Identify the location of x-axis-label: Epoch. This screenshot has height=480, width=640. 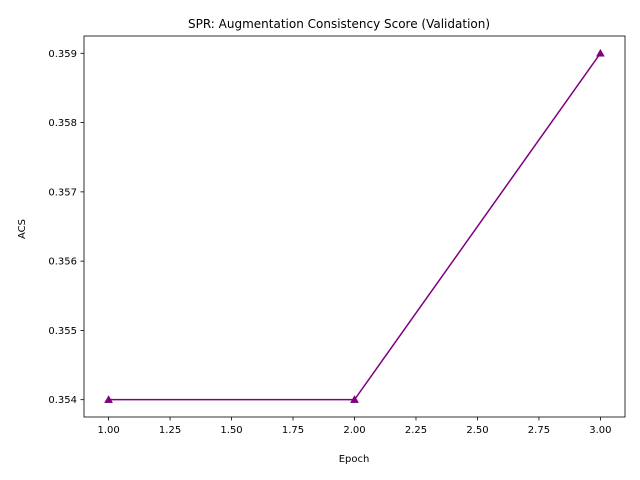
(354, 459).